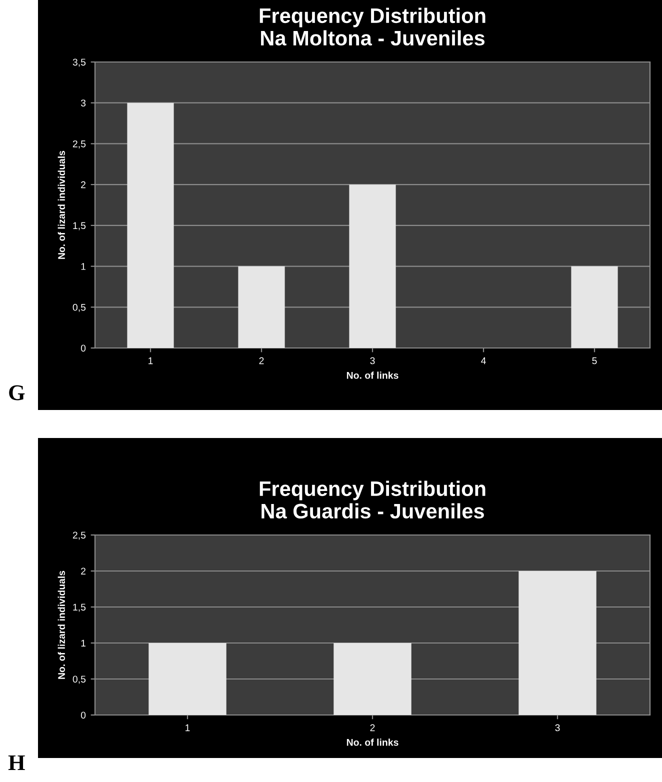 This screenshot has width=662, height=782. What do you see at coordinates (594, 360) in the screenshot?
I see `x-tick-label: 5` at bounding box center [594, 360].